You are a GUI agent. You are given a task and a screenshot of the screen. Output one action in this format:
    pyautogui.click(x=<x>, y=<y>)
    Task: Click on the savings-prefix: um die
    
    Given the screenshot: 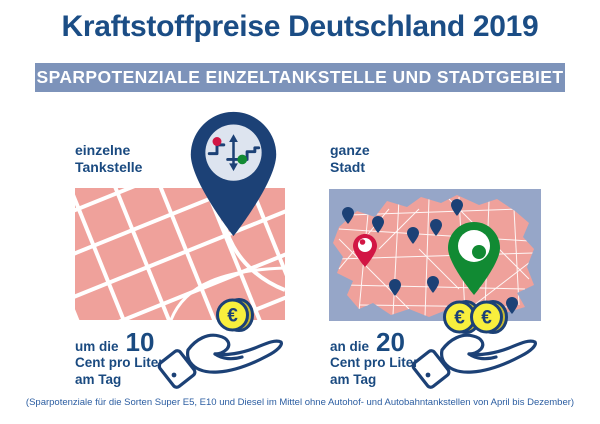 What is the action you would take?
    pyautogui.click(x=97, y=346)
    